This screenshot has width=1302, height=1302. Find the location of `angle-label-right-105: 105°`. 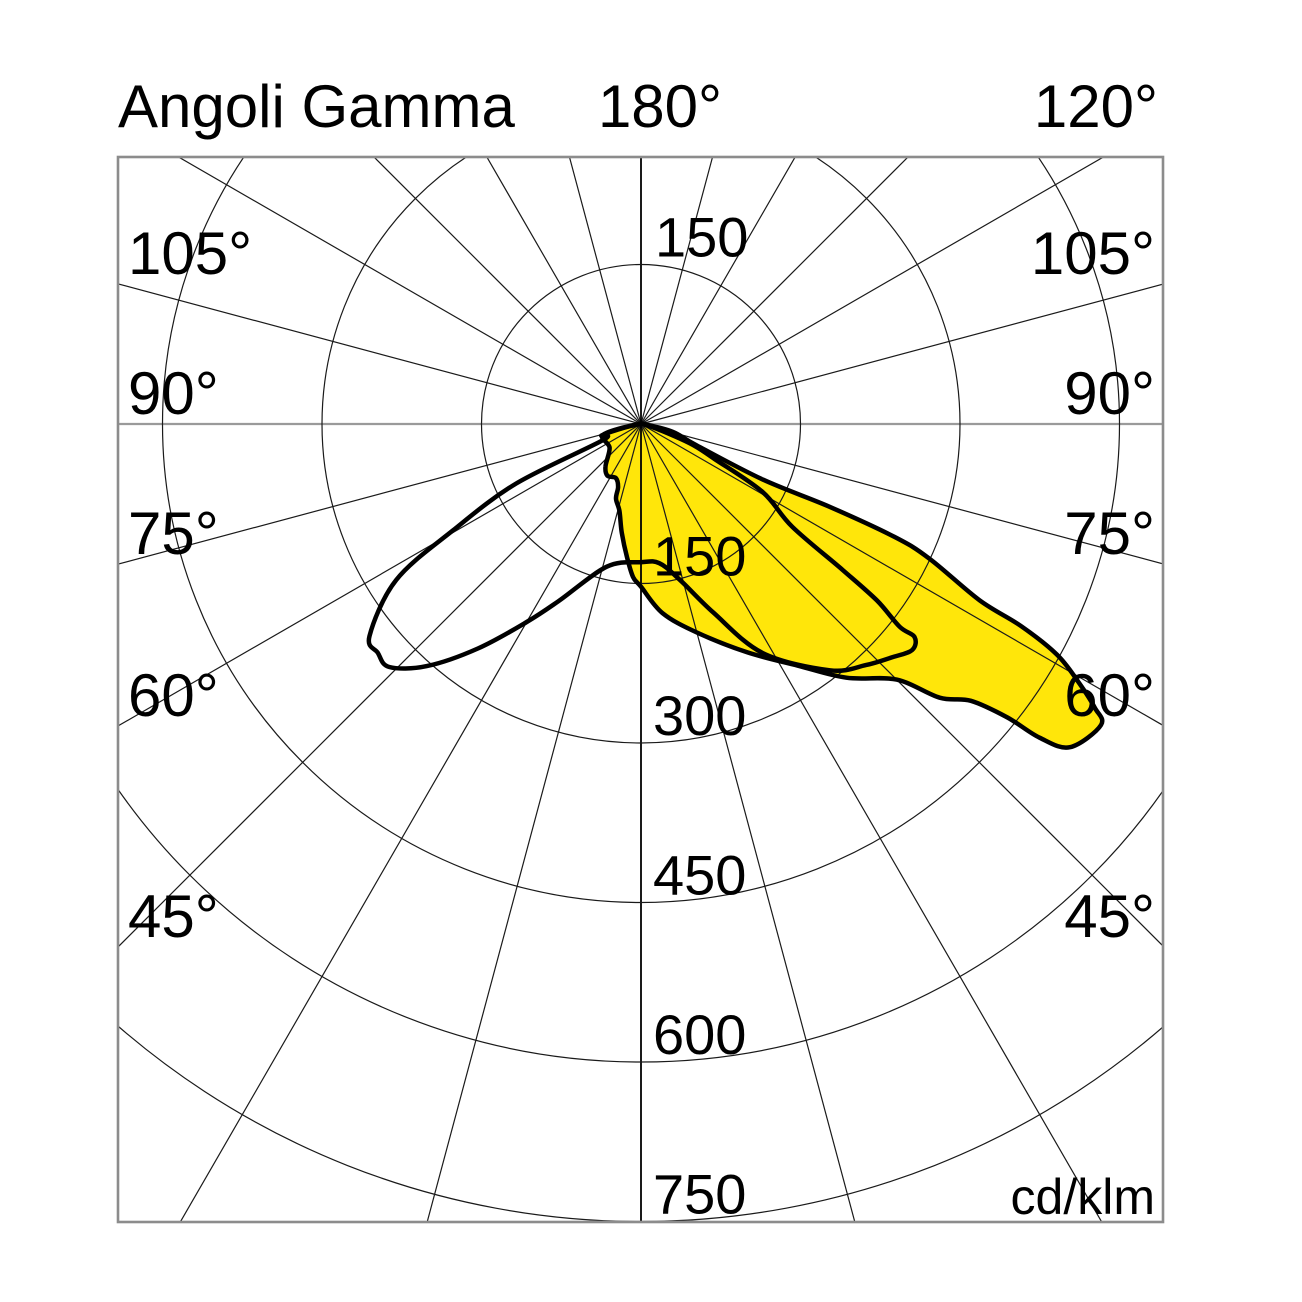

angle-label-right-105: 105° is located at coordinates (1093, 253).